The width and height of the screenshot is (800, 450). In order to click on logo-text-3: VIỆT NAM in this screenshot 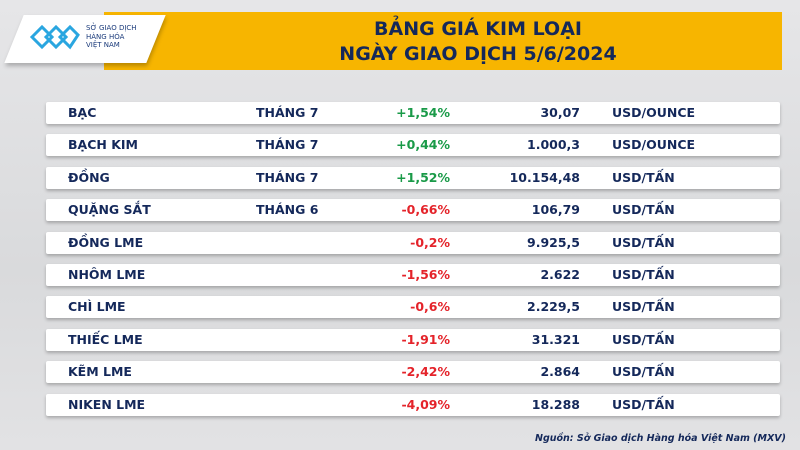, I will do `click(103, 45)`.